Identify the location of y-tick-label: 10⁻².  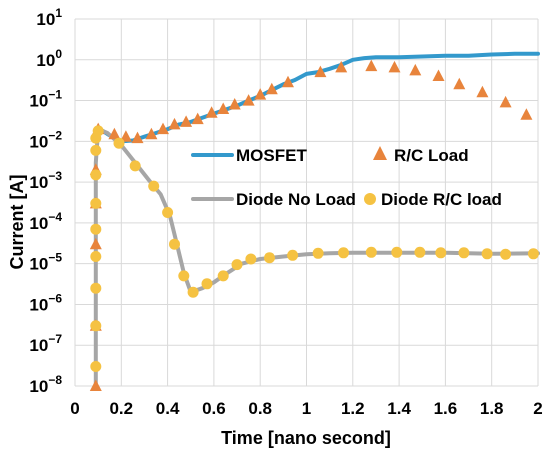
(45, 139).